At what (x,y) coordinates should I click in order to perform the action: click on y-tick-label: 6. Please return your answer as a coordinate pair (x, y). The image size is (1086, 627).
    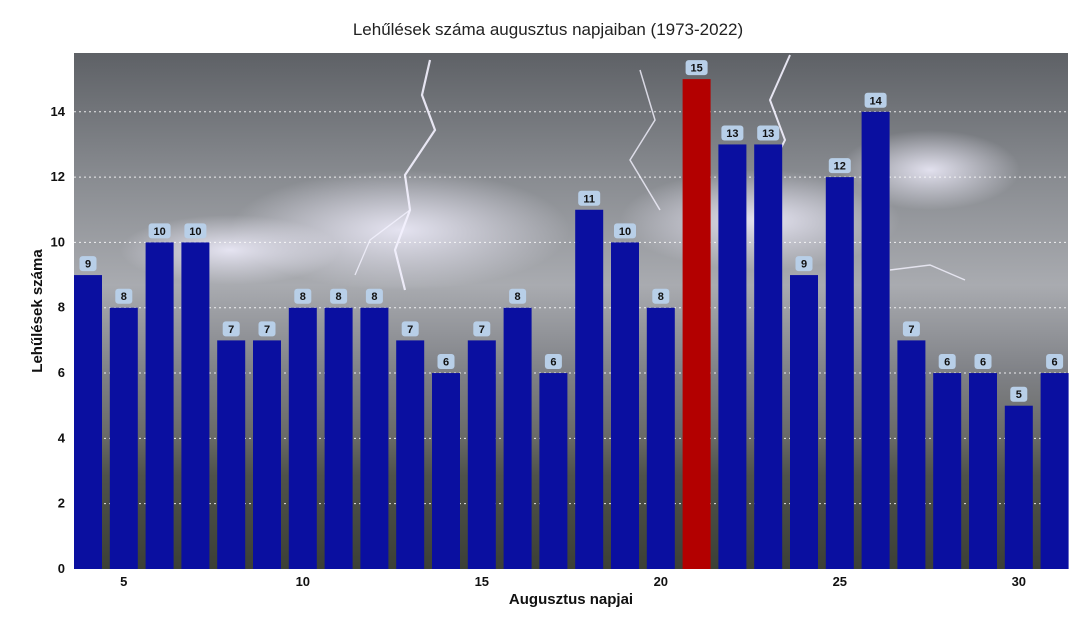
    Looking at the image, I should click on (61, 372).